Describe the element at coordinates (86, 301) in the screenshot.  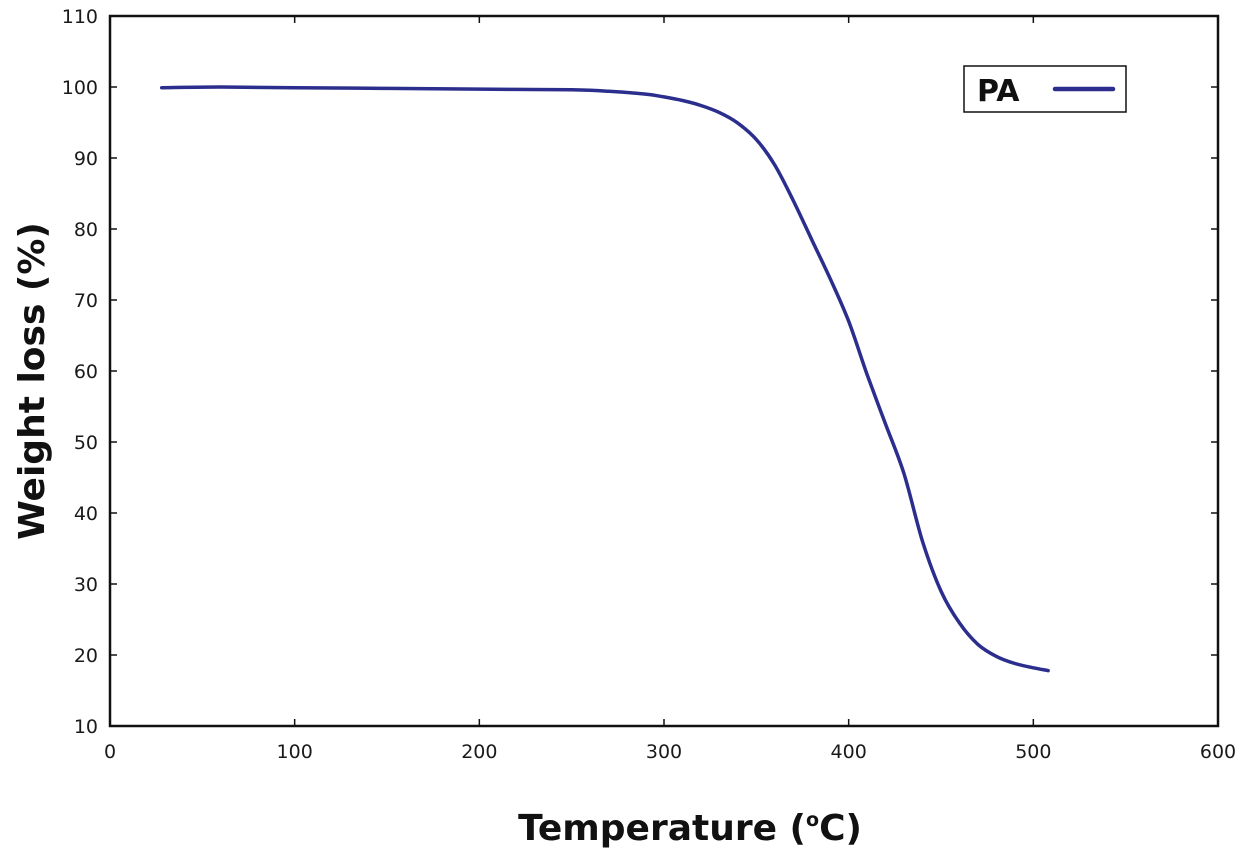
I see `y-tick-label: 70` at that location.